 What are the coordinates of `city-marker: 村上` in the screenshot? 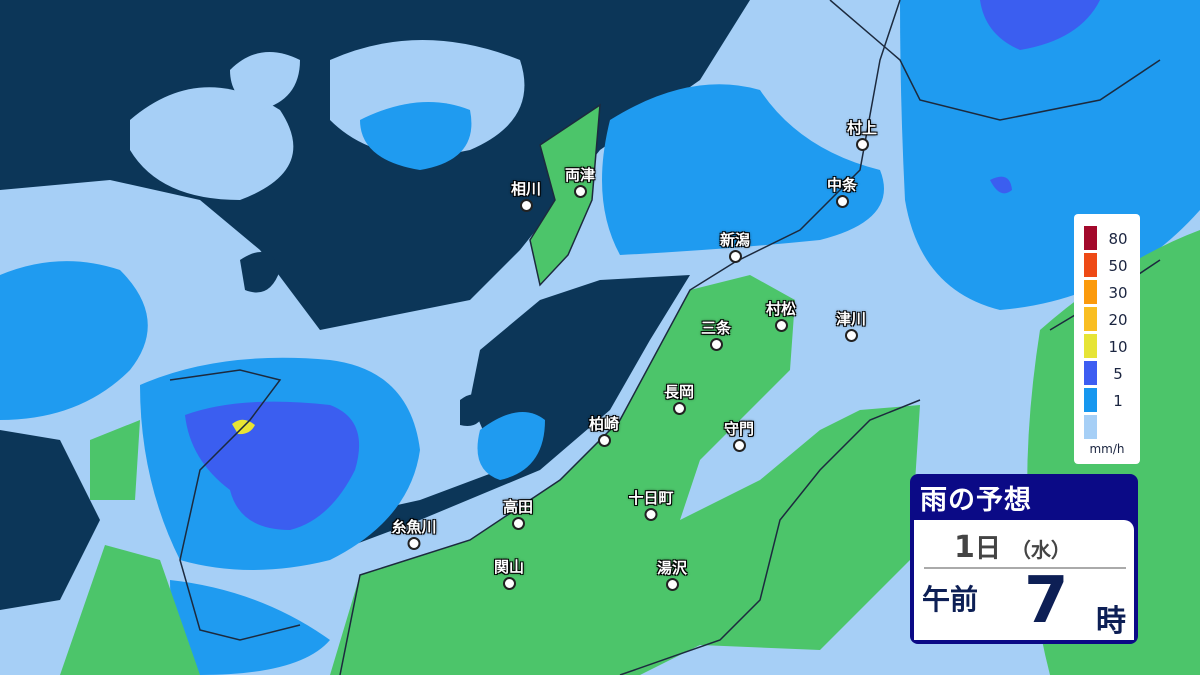 It's located at (862, 135).